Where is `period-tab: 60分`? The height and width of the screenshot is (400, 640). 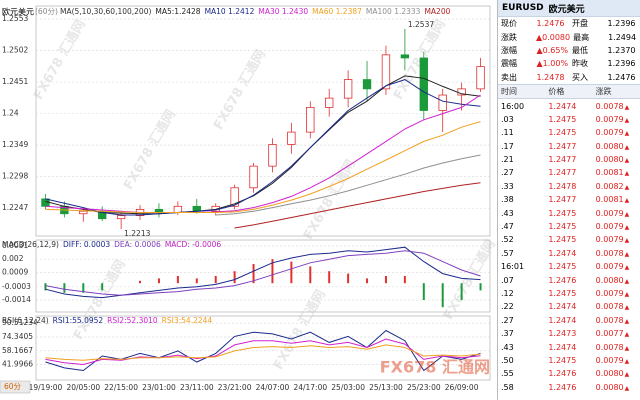
period-tab: 60分 is located at coordinates (13, 386).